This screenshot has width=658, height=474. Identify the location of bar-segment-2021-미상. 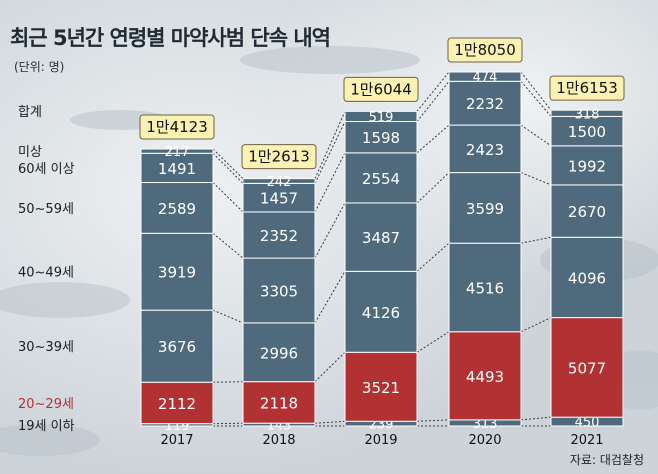
(587, 113).